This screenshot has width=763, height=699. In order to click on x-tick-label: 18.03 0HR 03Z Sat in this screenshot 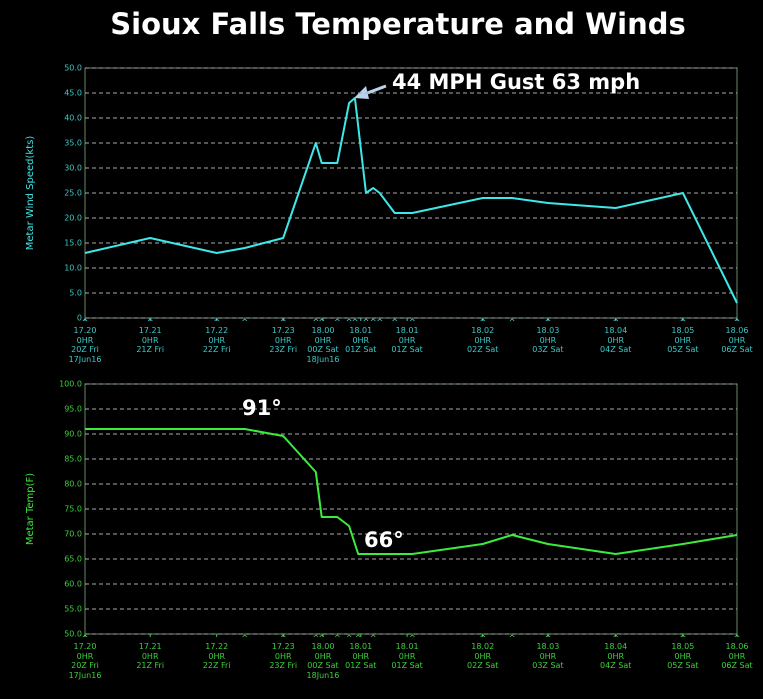, I will do `click(548, 340)`.